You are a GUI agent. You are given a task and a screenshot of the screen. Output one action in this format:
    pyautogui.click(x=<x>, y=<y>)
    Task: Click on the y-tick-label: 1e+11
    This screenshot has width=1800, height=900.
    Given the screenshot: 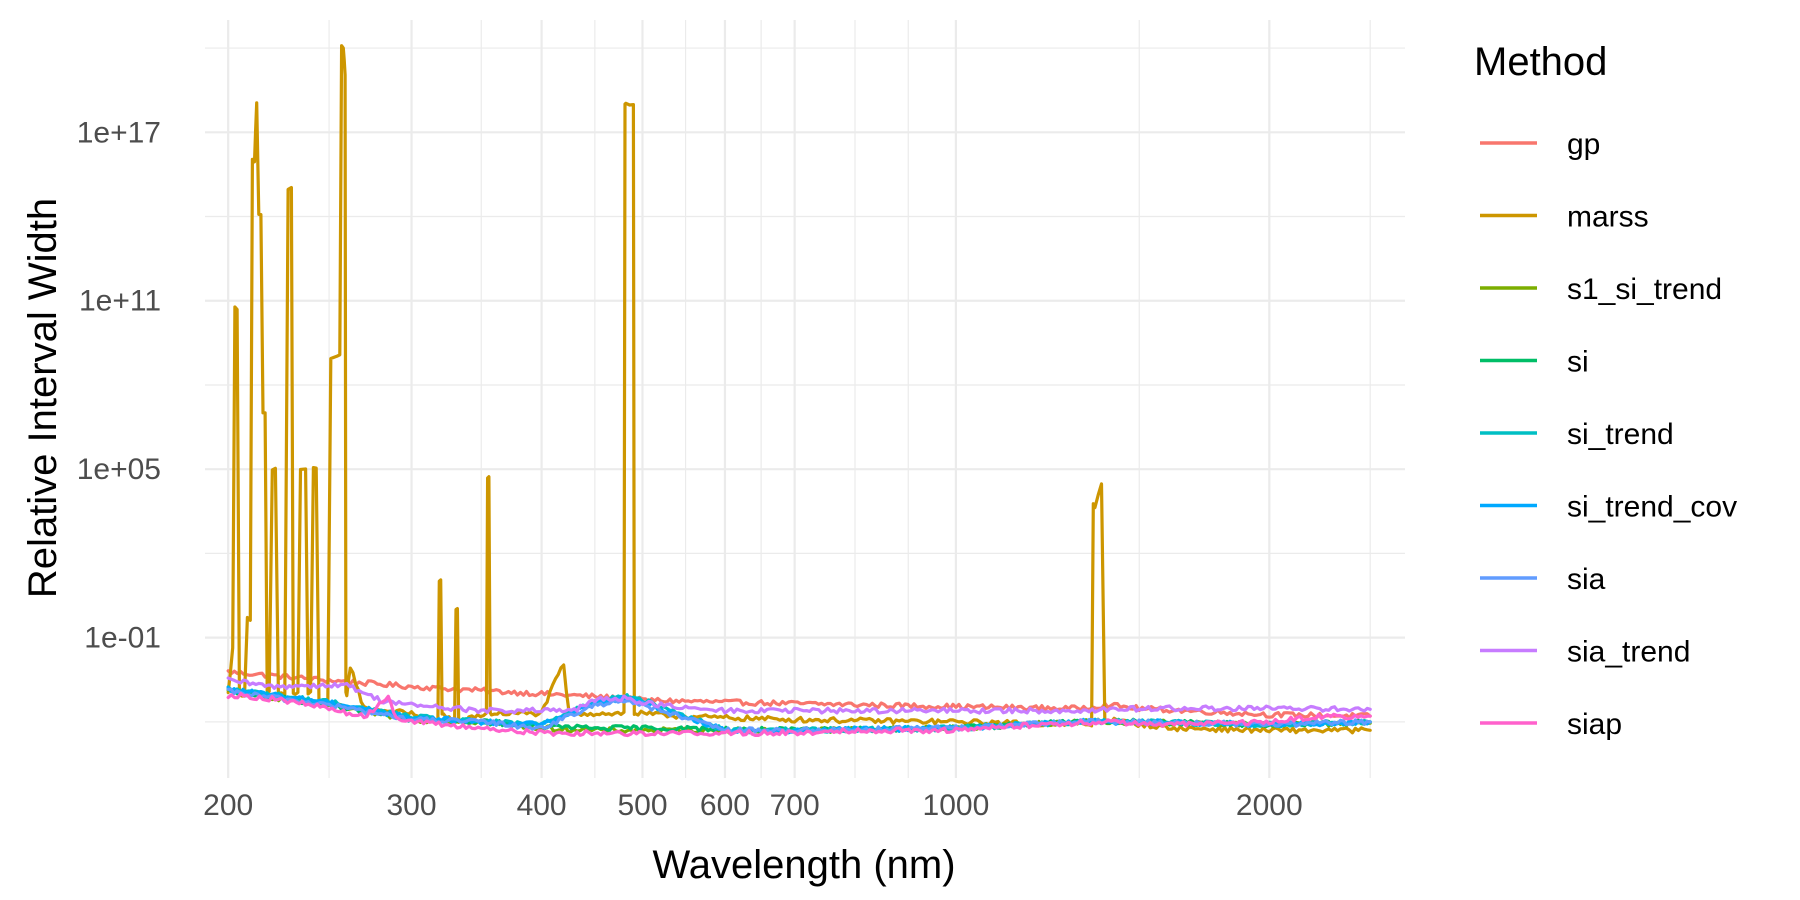 What is the action you would take?
    pyautogui.click(x=120, y=301)
    